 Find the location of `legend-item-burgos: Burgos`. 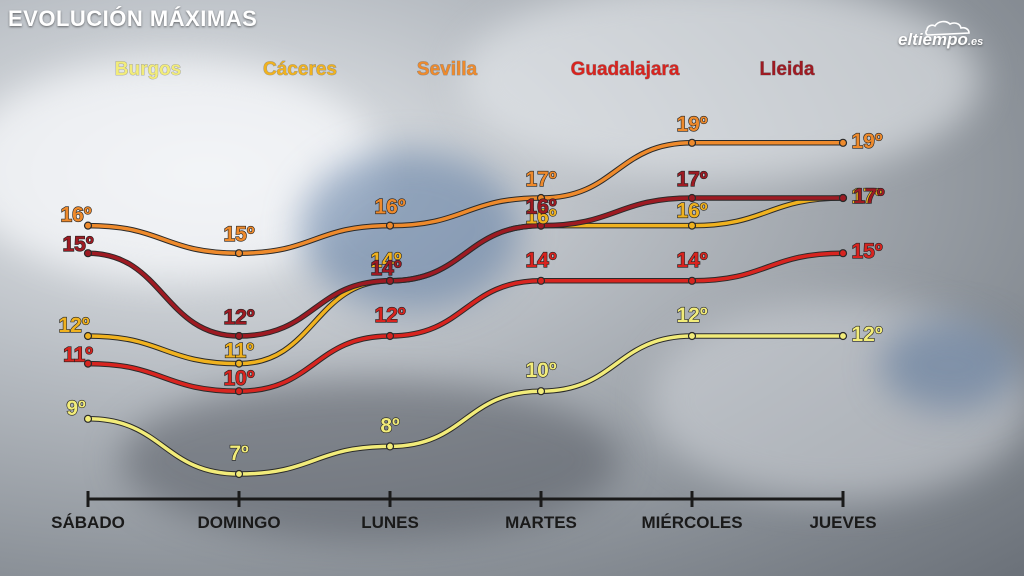

legend-item-burgos: Burgos is located at coordinates (148, 69).